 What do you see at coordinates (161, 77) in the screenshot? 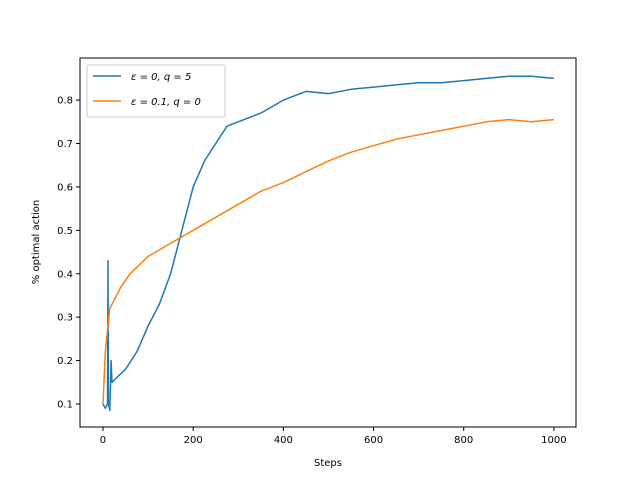
I see `legend-label-0: ε = 0, q = 5` at bounding box center [161, 77].